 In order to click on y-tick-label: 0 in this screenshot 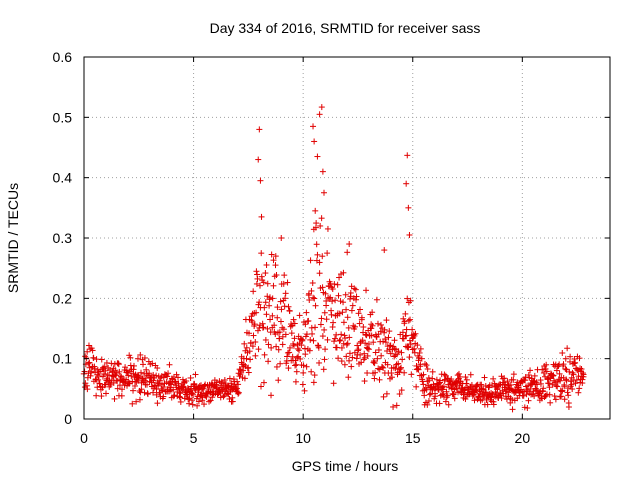, I will do `click(68, 419)`.